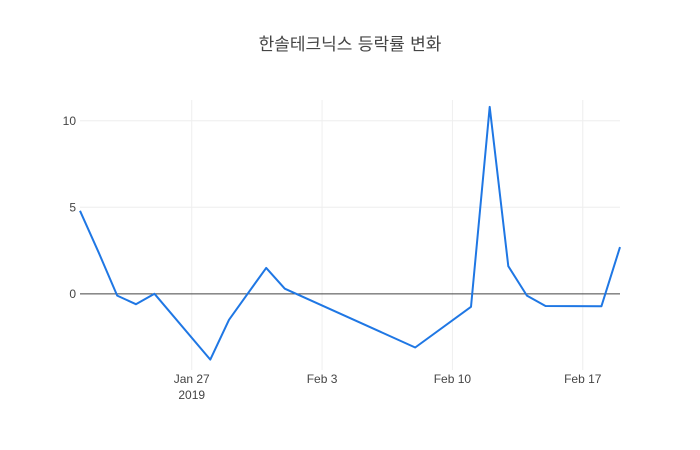 This screenshot has height=450, width=700. What do you see at coordinates (388, 387) in the screenshot?
I see `x-axis-tick-labels: Jan 27 2019 Feb 3 Feb 10 Feb 17` at bounding box center [388, 387].